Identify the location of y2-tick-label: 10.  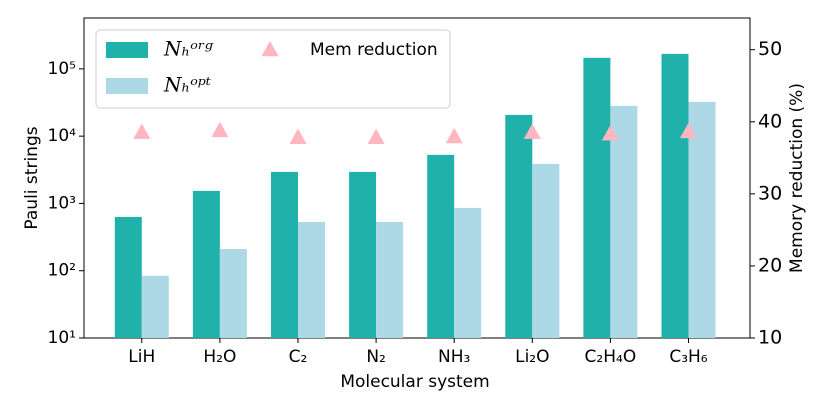
(770, 338).